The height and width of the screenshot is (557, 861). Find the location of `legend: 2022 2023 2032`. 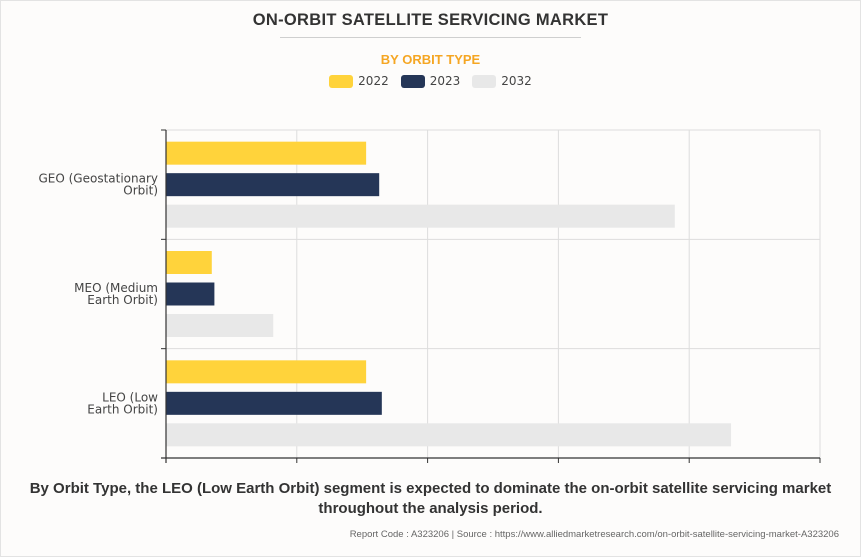

legend: 2022 2023 2032 is located at coordinates (430, 81).